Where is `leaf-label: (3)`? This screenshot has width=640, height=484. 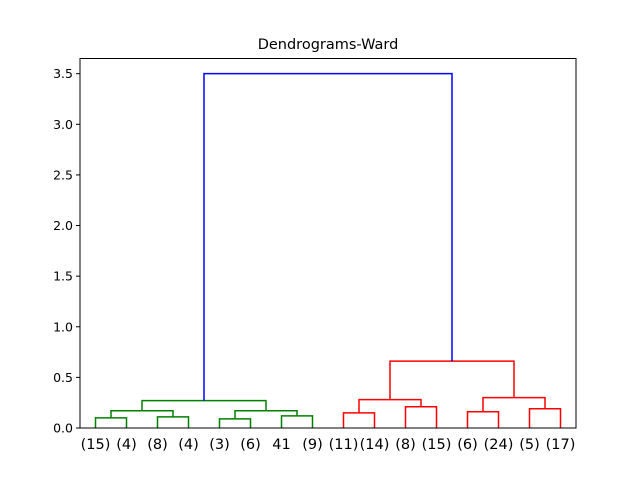
leaf-label: (3) is located at coordinates (219, 445).